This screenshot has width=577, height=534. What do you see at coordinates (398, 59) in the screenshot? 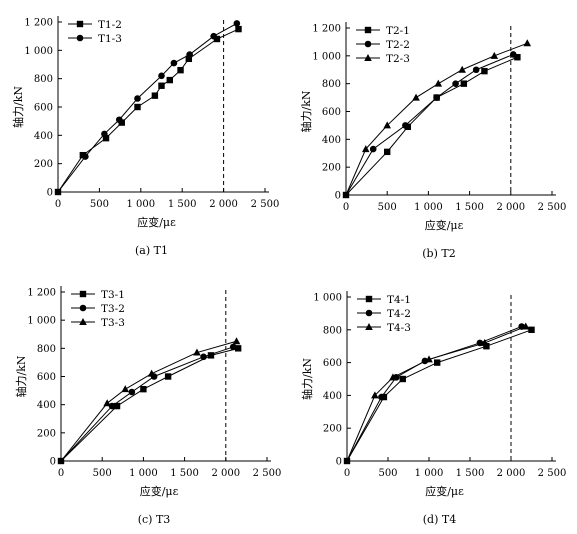
I see `legend-label: T2-3` at bounding box center [398, 59].